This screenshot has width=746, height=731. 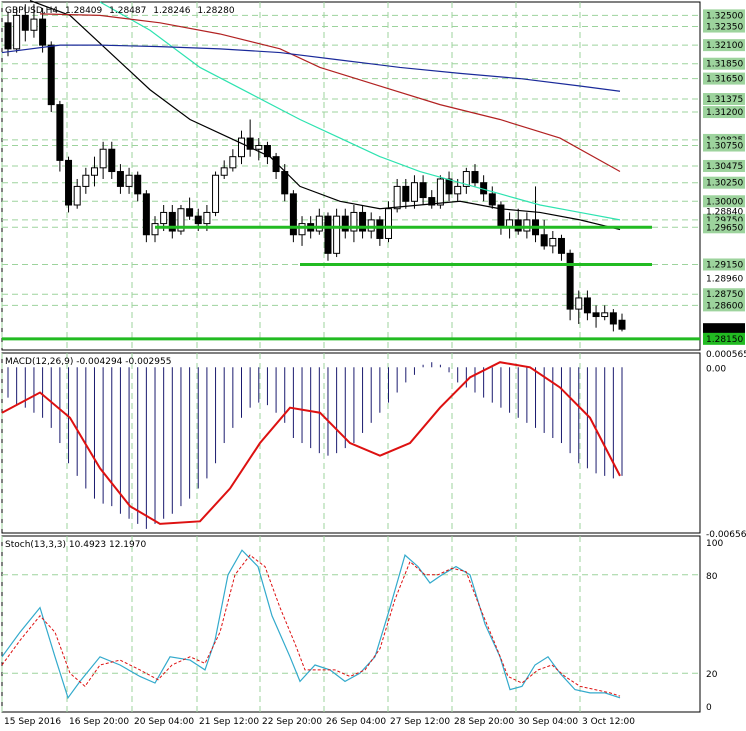 I want to click on stoch-axis-label: 80, so click(x=712, y=577).